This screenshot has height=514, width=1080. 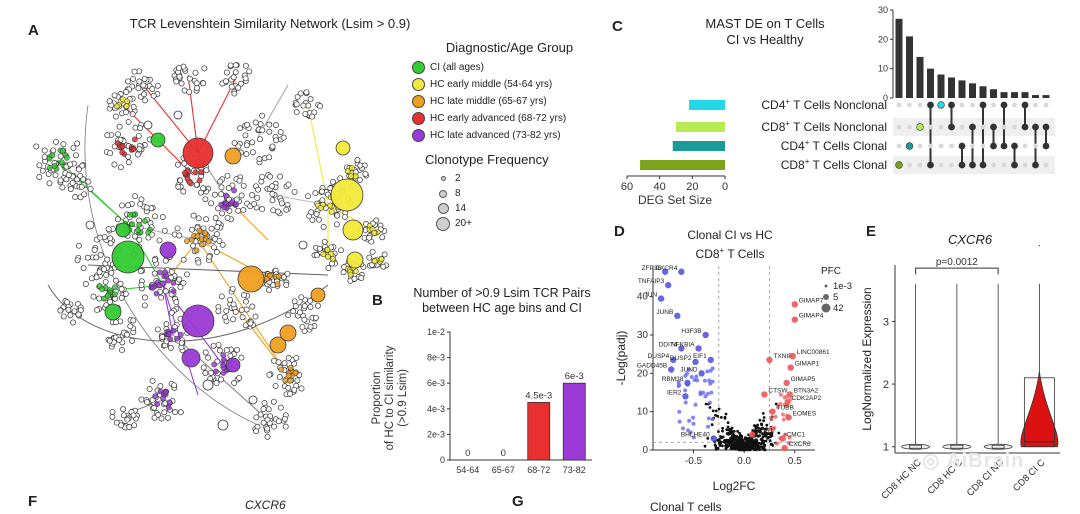 What do you see at coordinates (574, 470) in the screenshot?
I see `panel-b-x-tick-label: 73-82` at bounding box center [574, 470].